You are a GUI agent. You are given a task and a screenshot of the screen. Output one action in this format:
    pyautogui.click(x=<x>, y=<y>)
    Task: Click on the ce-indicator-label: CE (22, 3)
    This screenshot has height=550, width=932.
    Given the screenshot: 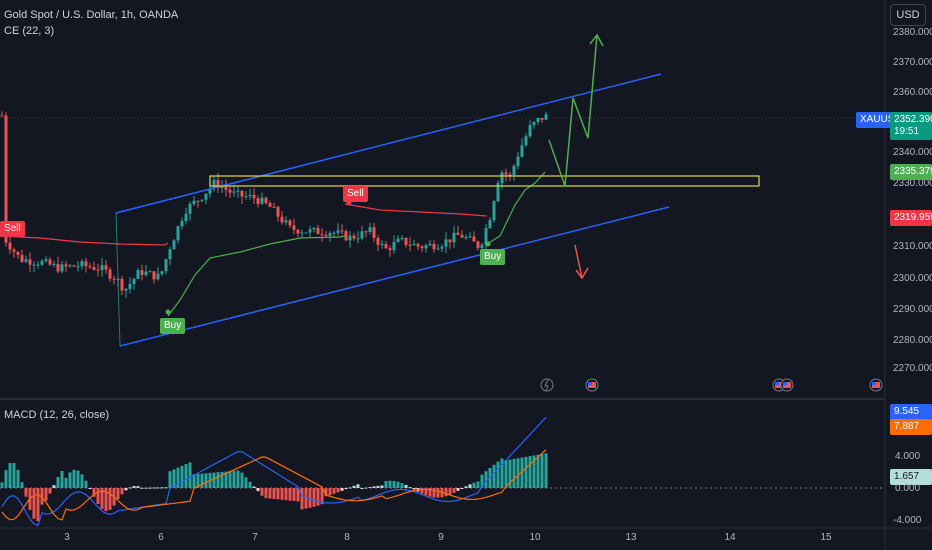 What is the action you would take?
    pyautogui.click(x=29, y=31)
    